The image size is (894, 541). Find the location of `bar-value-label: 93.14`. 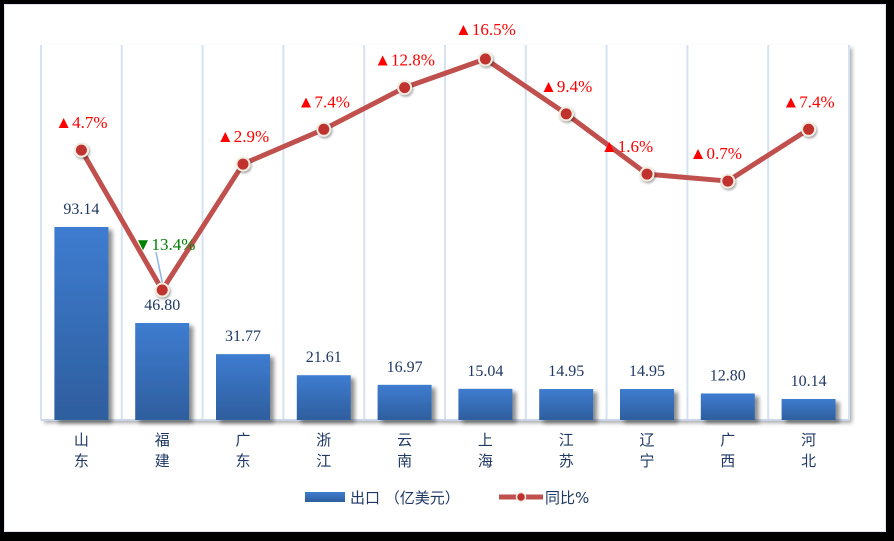

bar-value-label: 93.14 is located at coordinates (81, 209).